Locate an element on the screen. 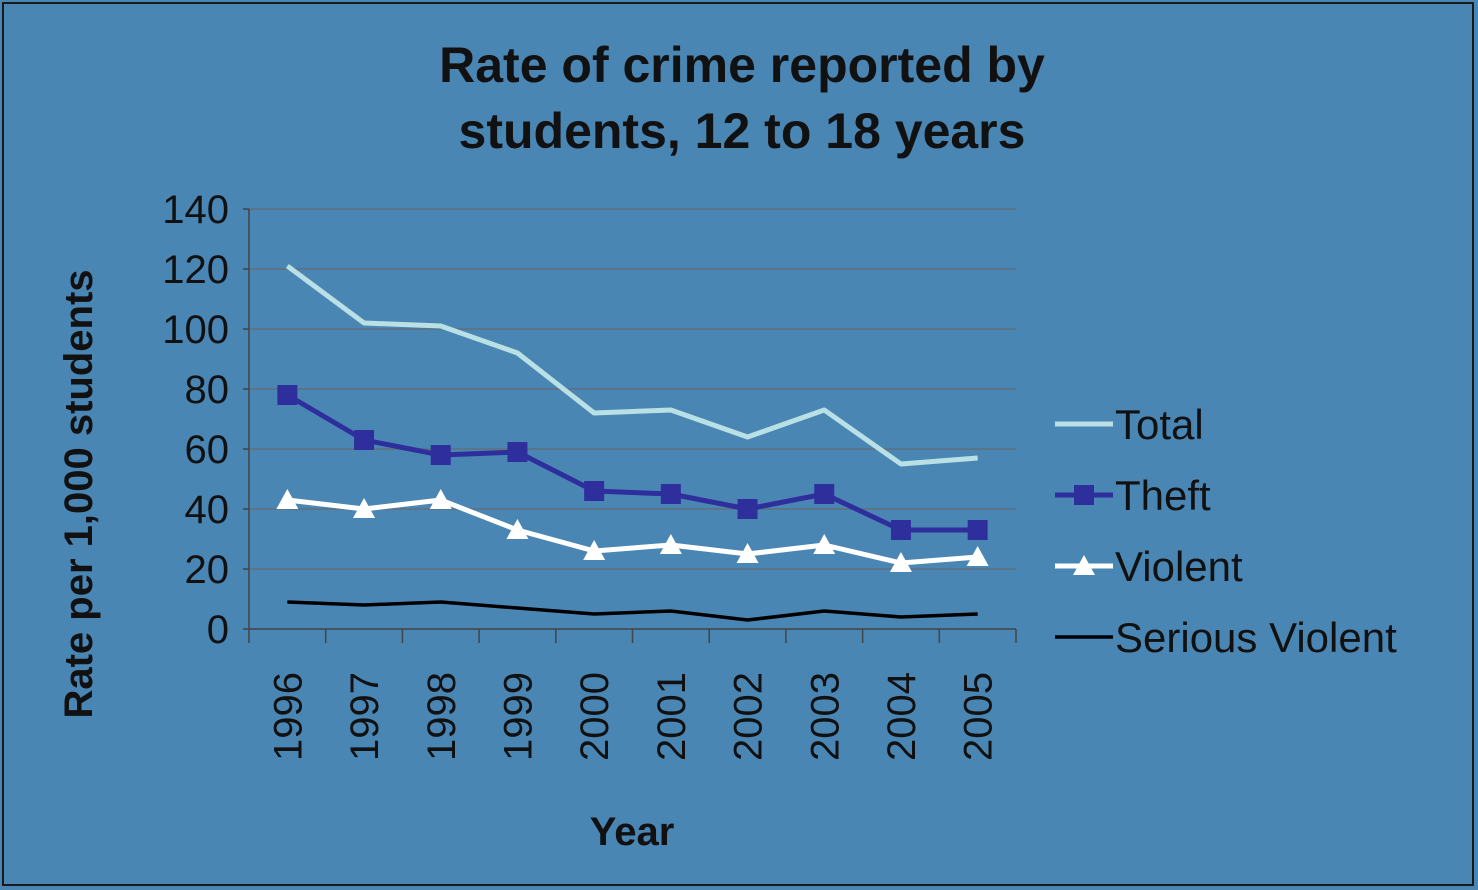 This screenshot has width=1478, height=890. x-tick-label: 2002 is located at coordinates (749, 716).